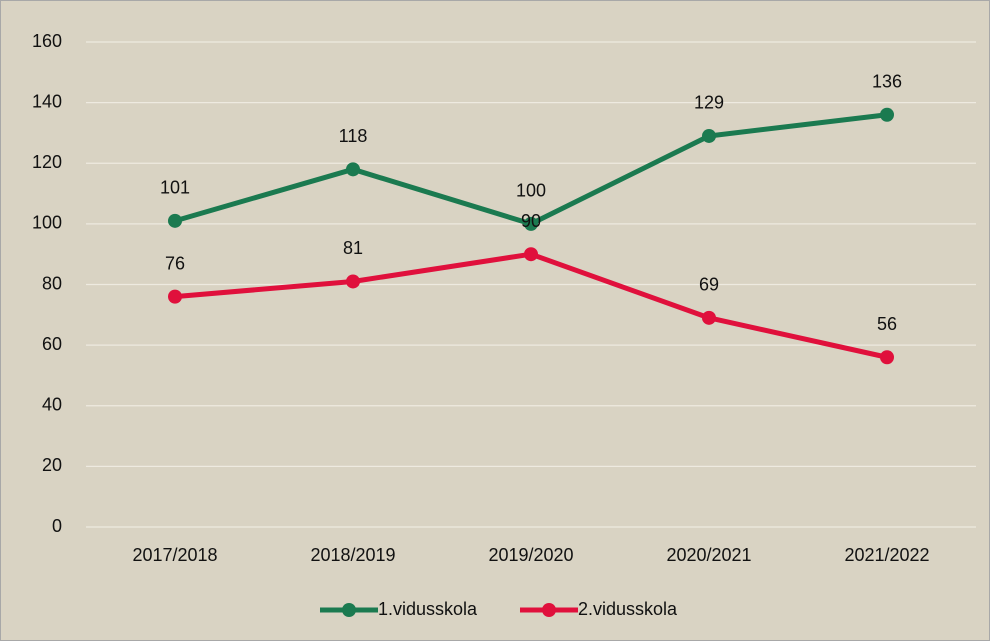 This screenshot has width=990, height=641. I want to click on data-label: 129, so click(709, 103).